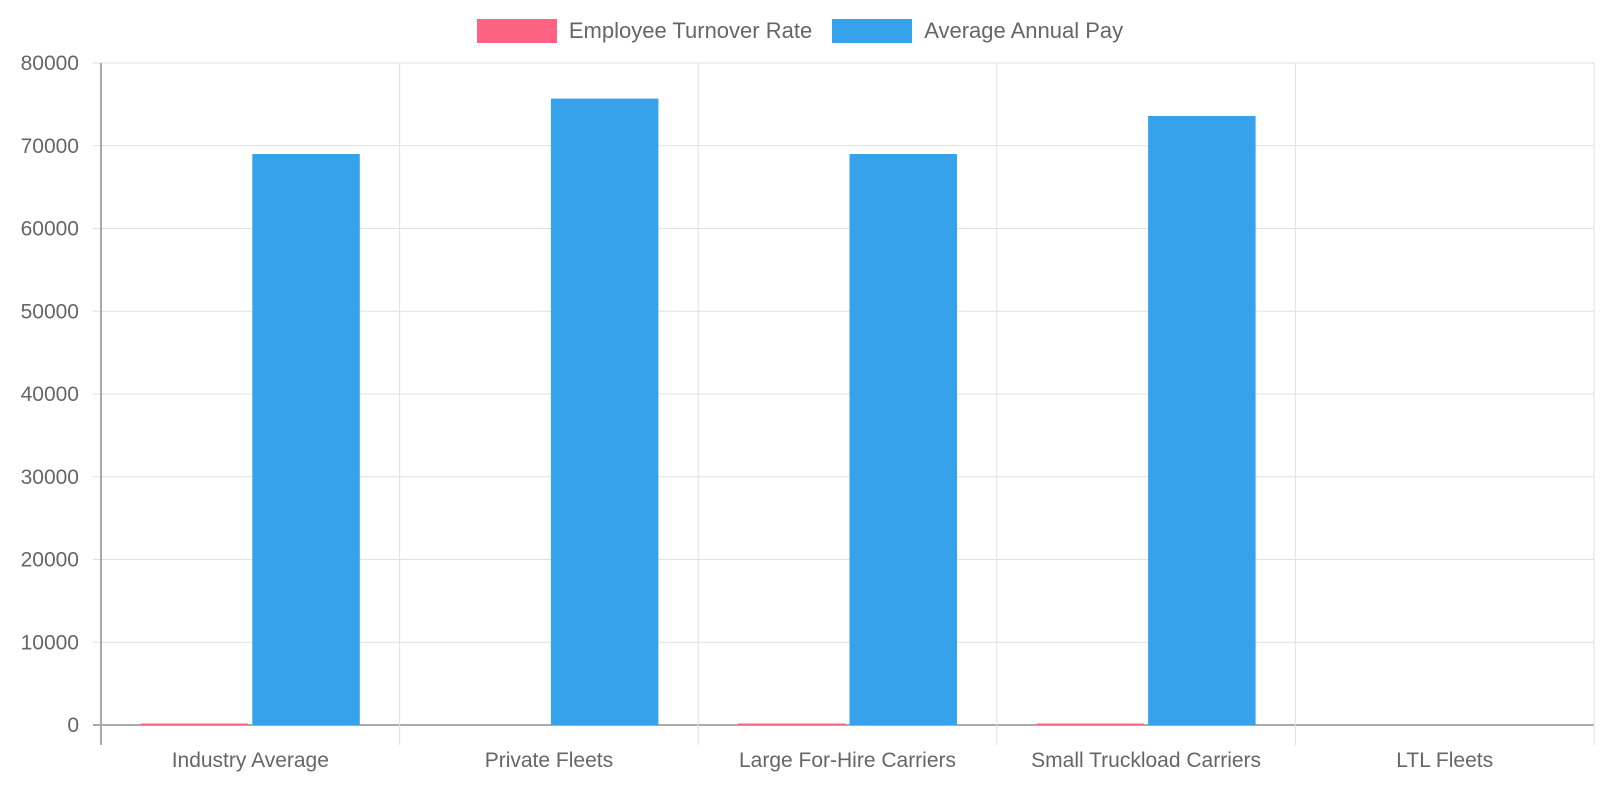  I want to click on y-tick-label: 50000, so click(50, 311).